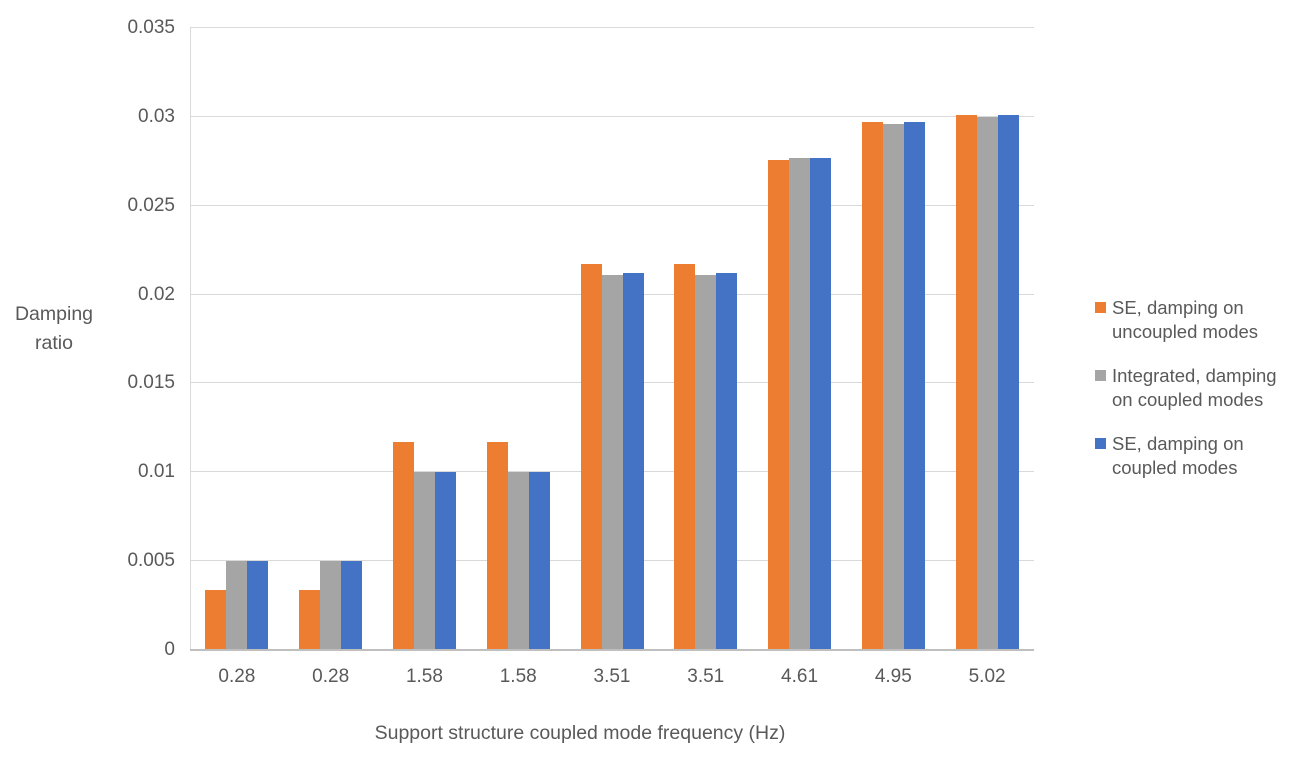  Describe the element at coordinates (156, 294) in the screenshot. I see `y-tick-label-0.02: 0.02` at that location.